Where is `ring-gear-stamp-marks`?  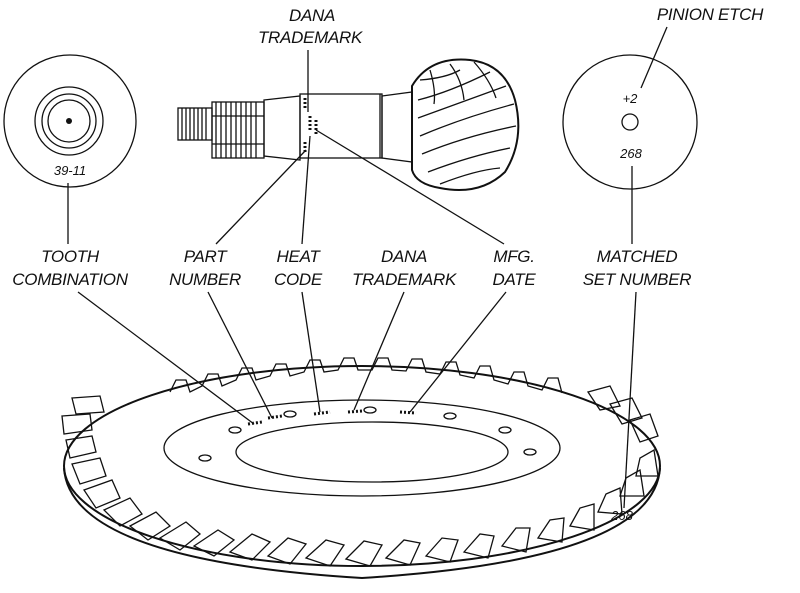
ring-gear-stamp-marks is located at coordinates (332, 417).